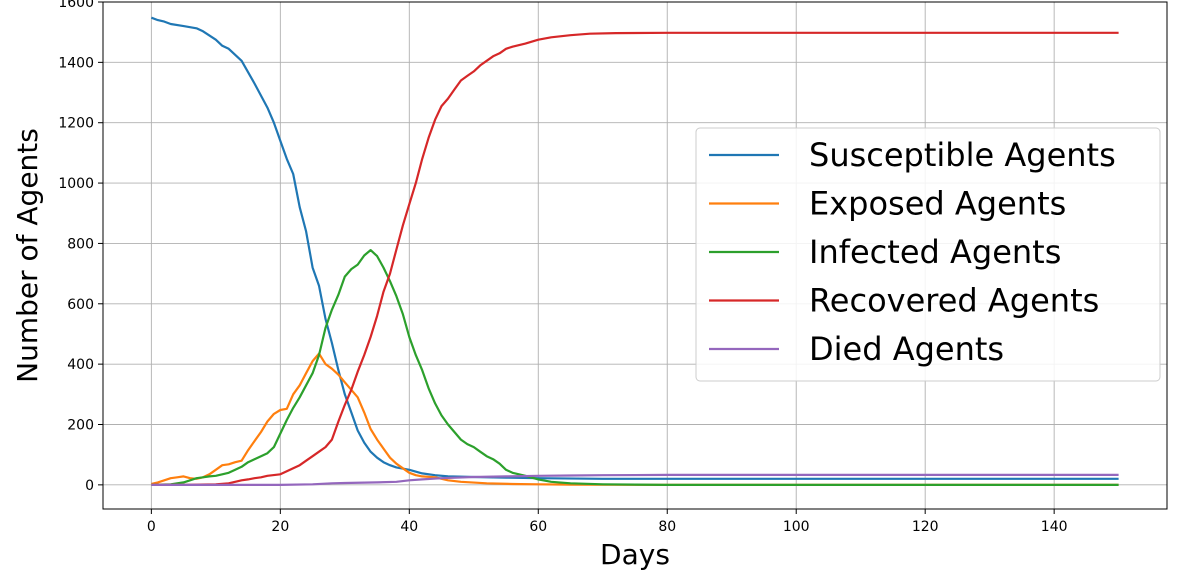  I want to click on x-tick-label: 140, so click(1054, 527).